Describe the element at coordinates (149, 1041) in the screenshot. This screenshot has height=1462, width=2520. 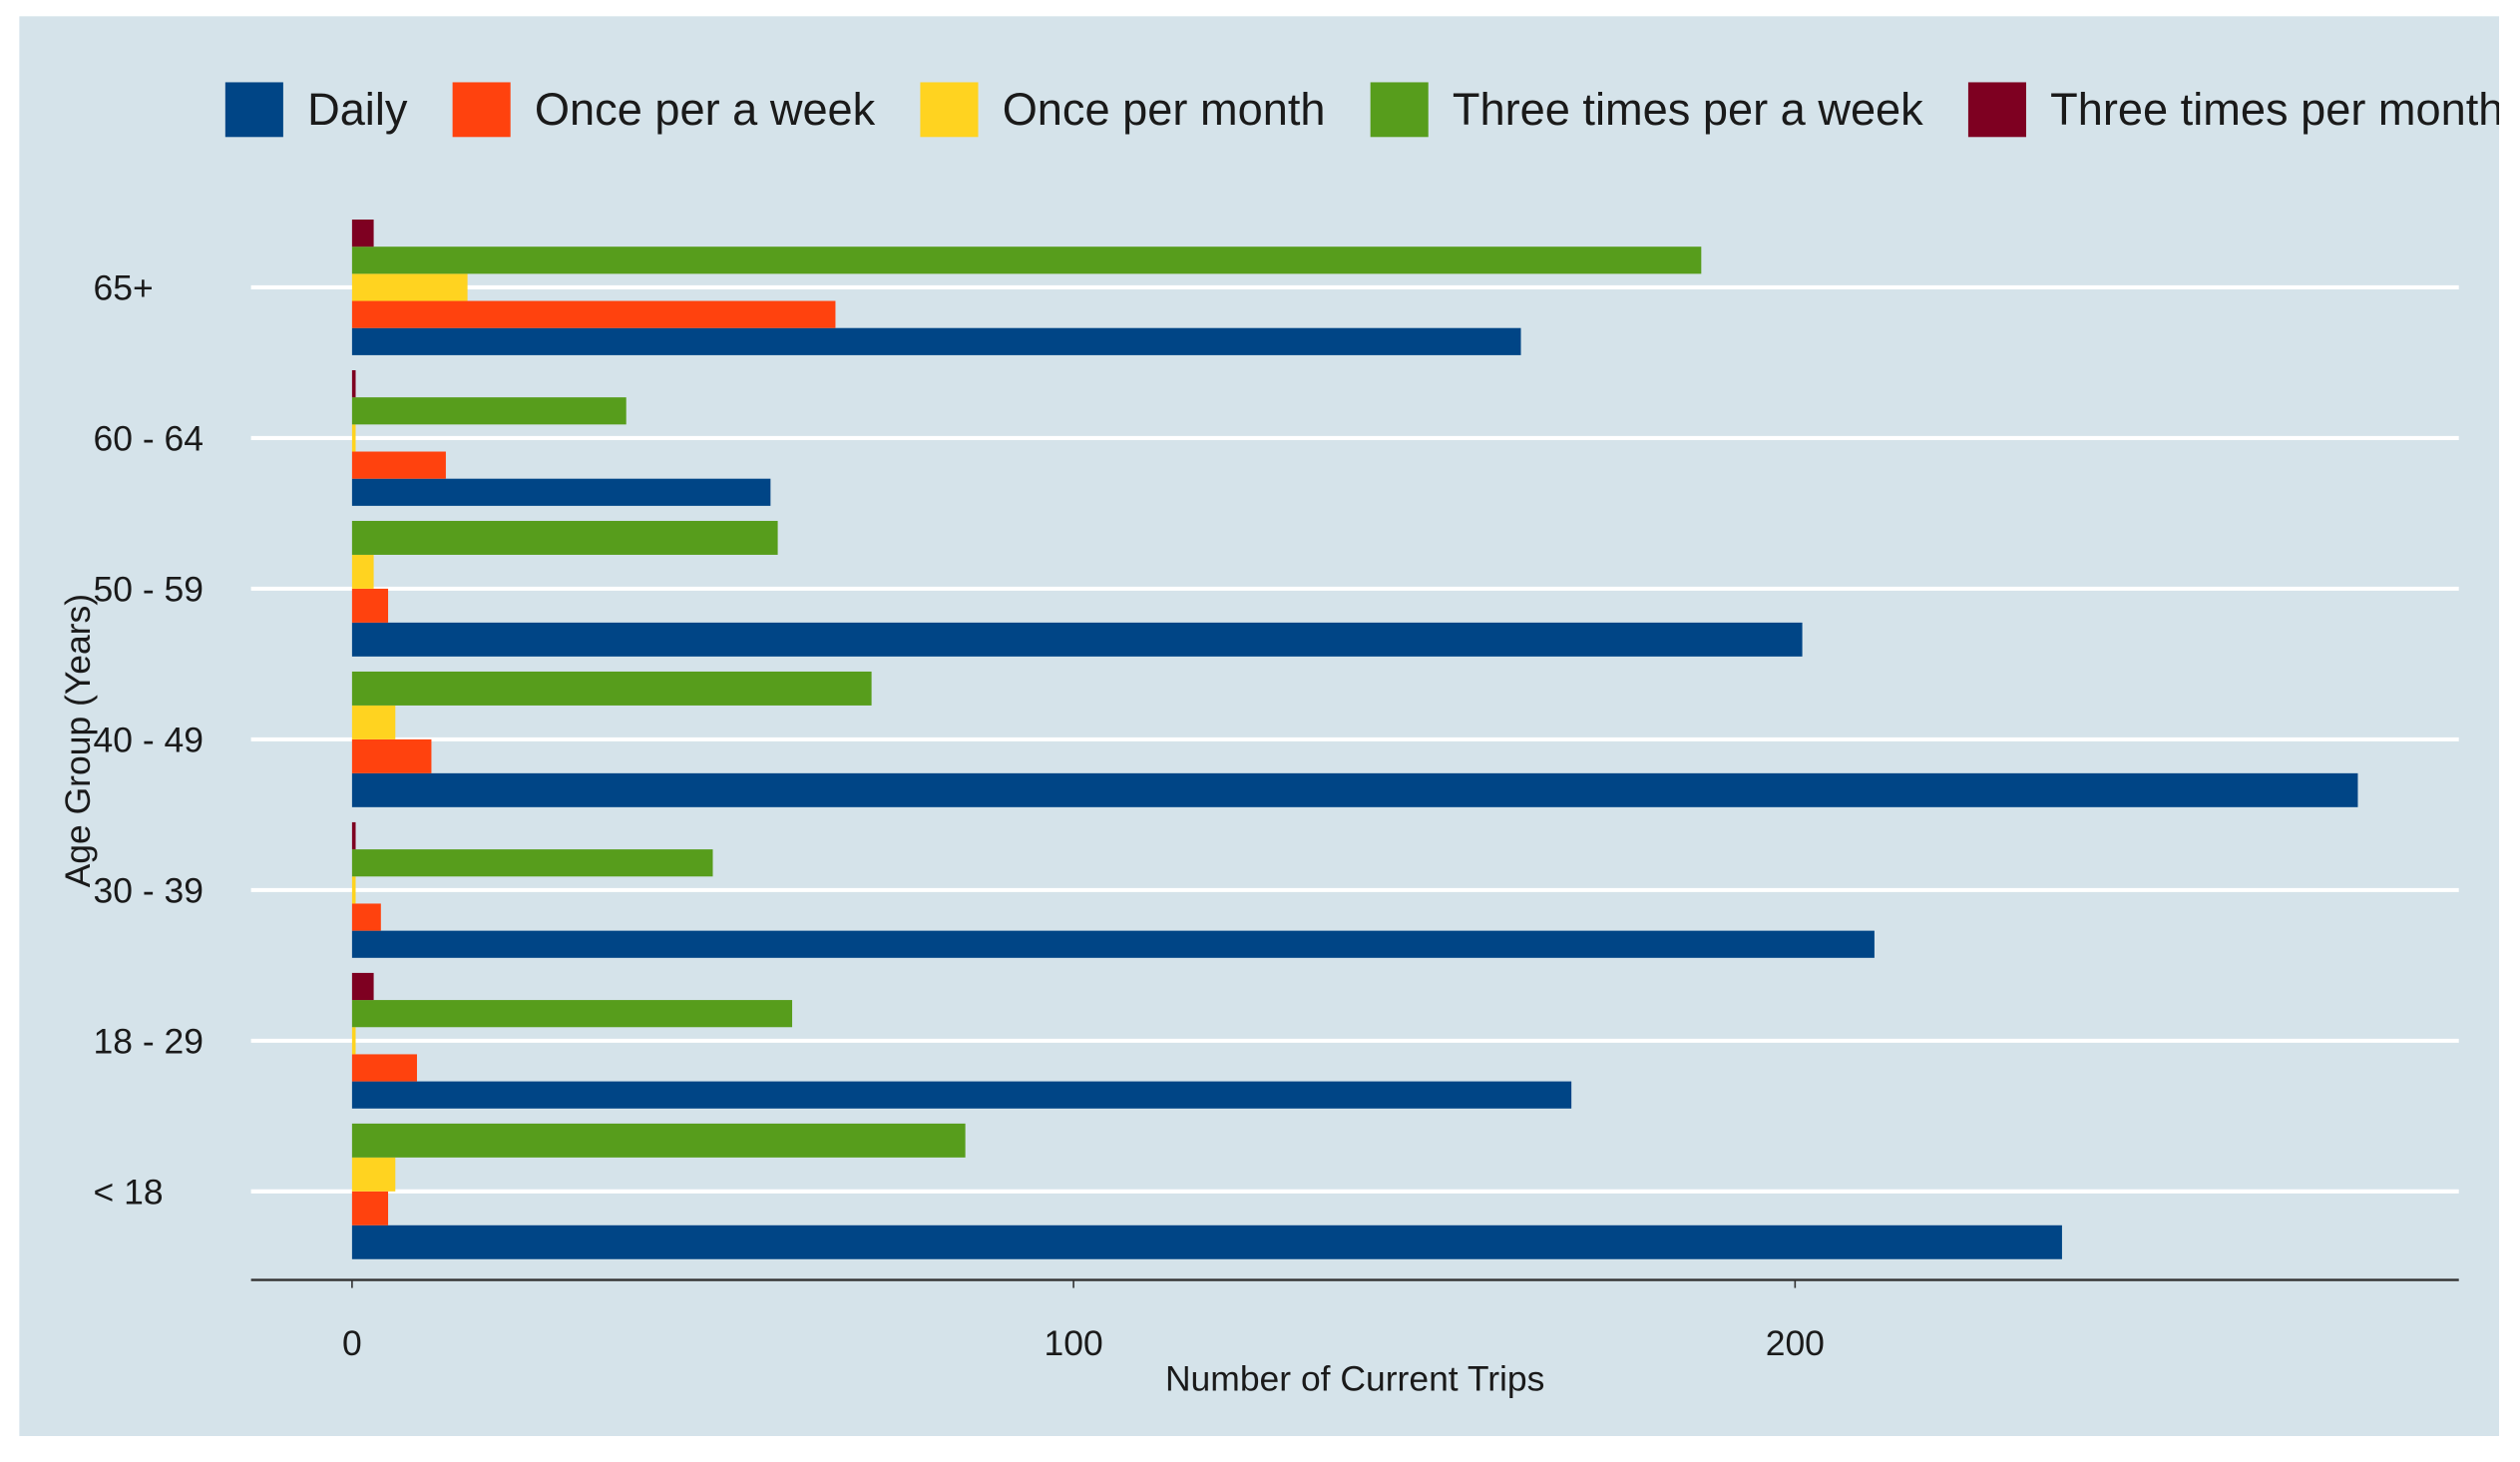
I see `y-tick-label: 18 - 29` at that location.